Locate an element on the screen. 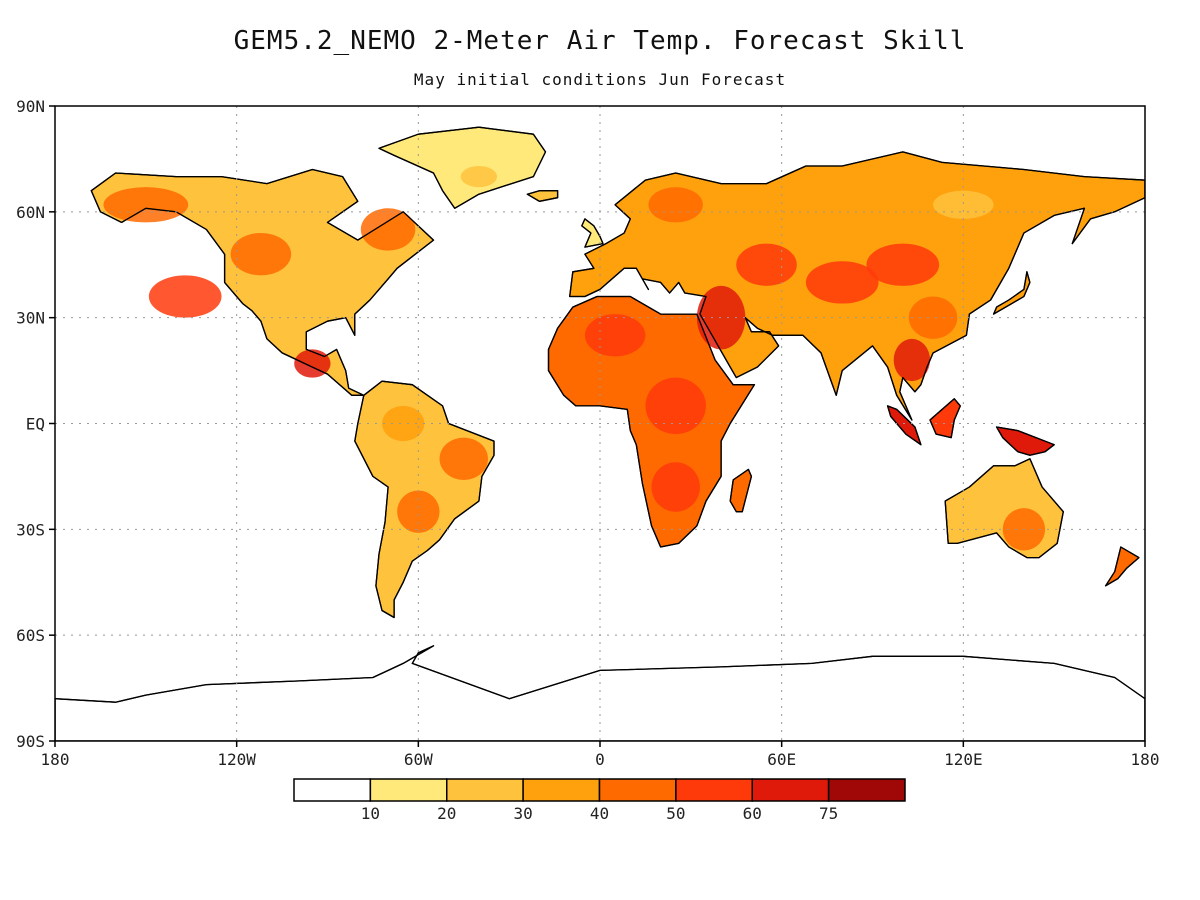 This screenshot has width=1200, height=900. region-antarctica is located at coordinates (600, 693).